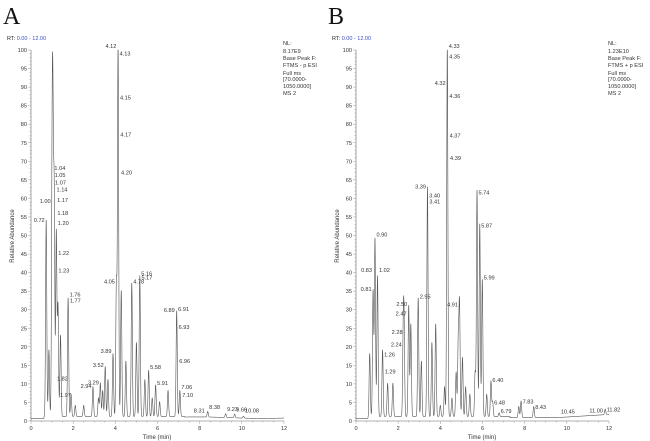  What do you see at coordinates (199, 411) in the screenshot?
I see `peak-label: 8.31` at bounding box center [199, 411].